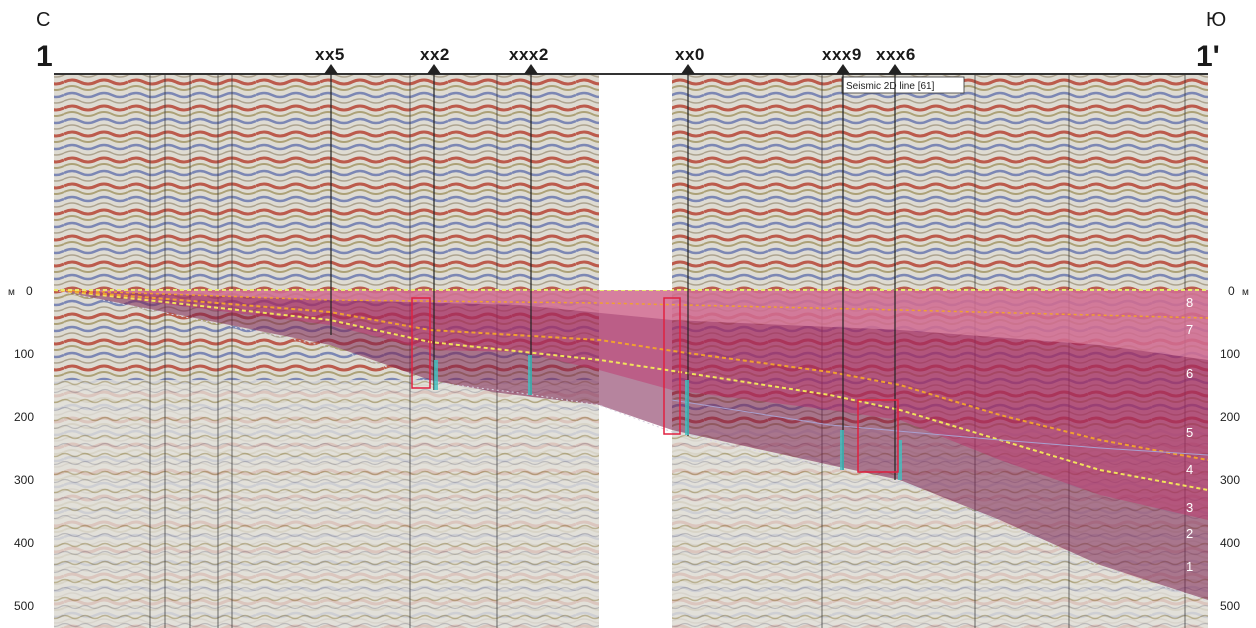 The width and height of the screenshot is (1256, 628). What do you see at coordinates (1234, 448) in the screenshot?
I see `depth-axis-right: 0 м 100 200 300 400 500` at bounding box center [1234, 448].